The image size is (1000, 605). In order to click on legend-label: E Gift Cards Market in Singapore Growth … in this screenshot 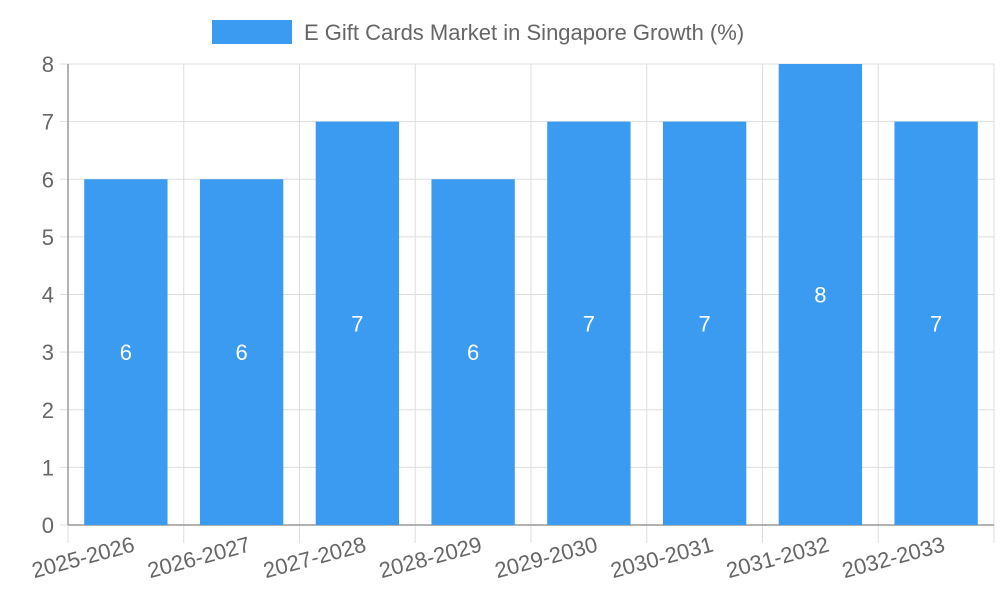, I will do `click(524, 32)`.